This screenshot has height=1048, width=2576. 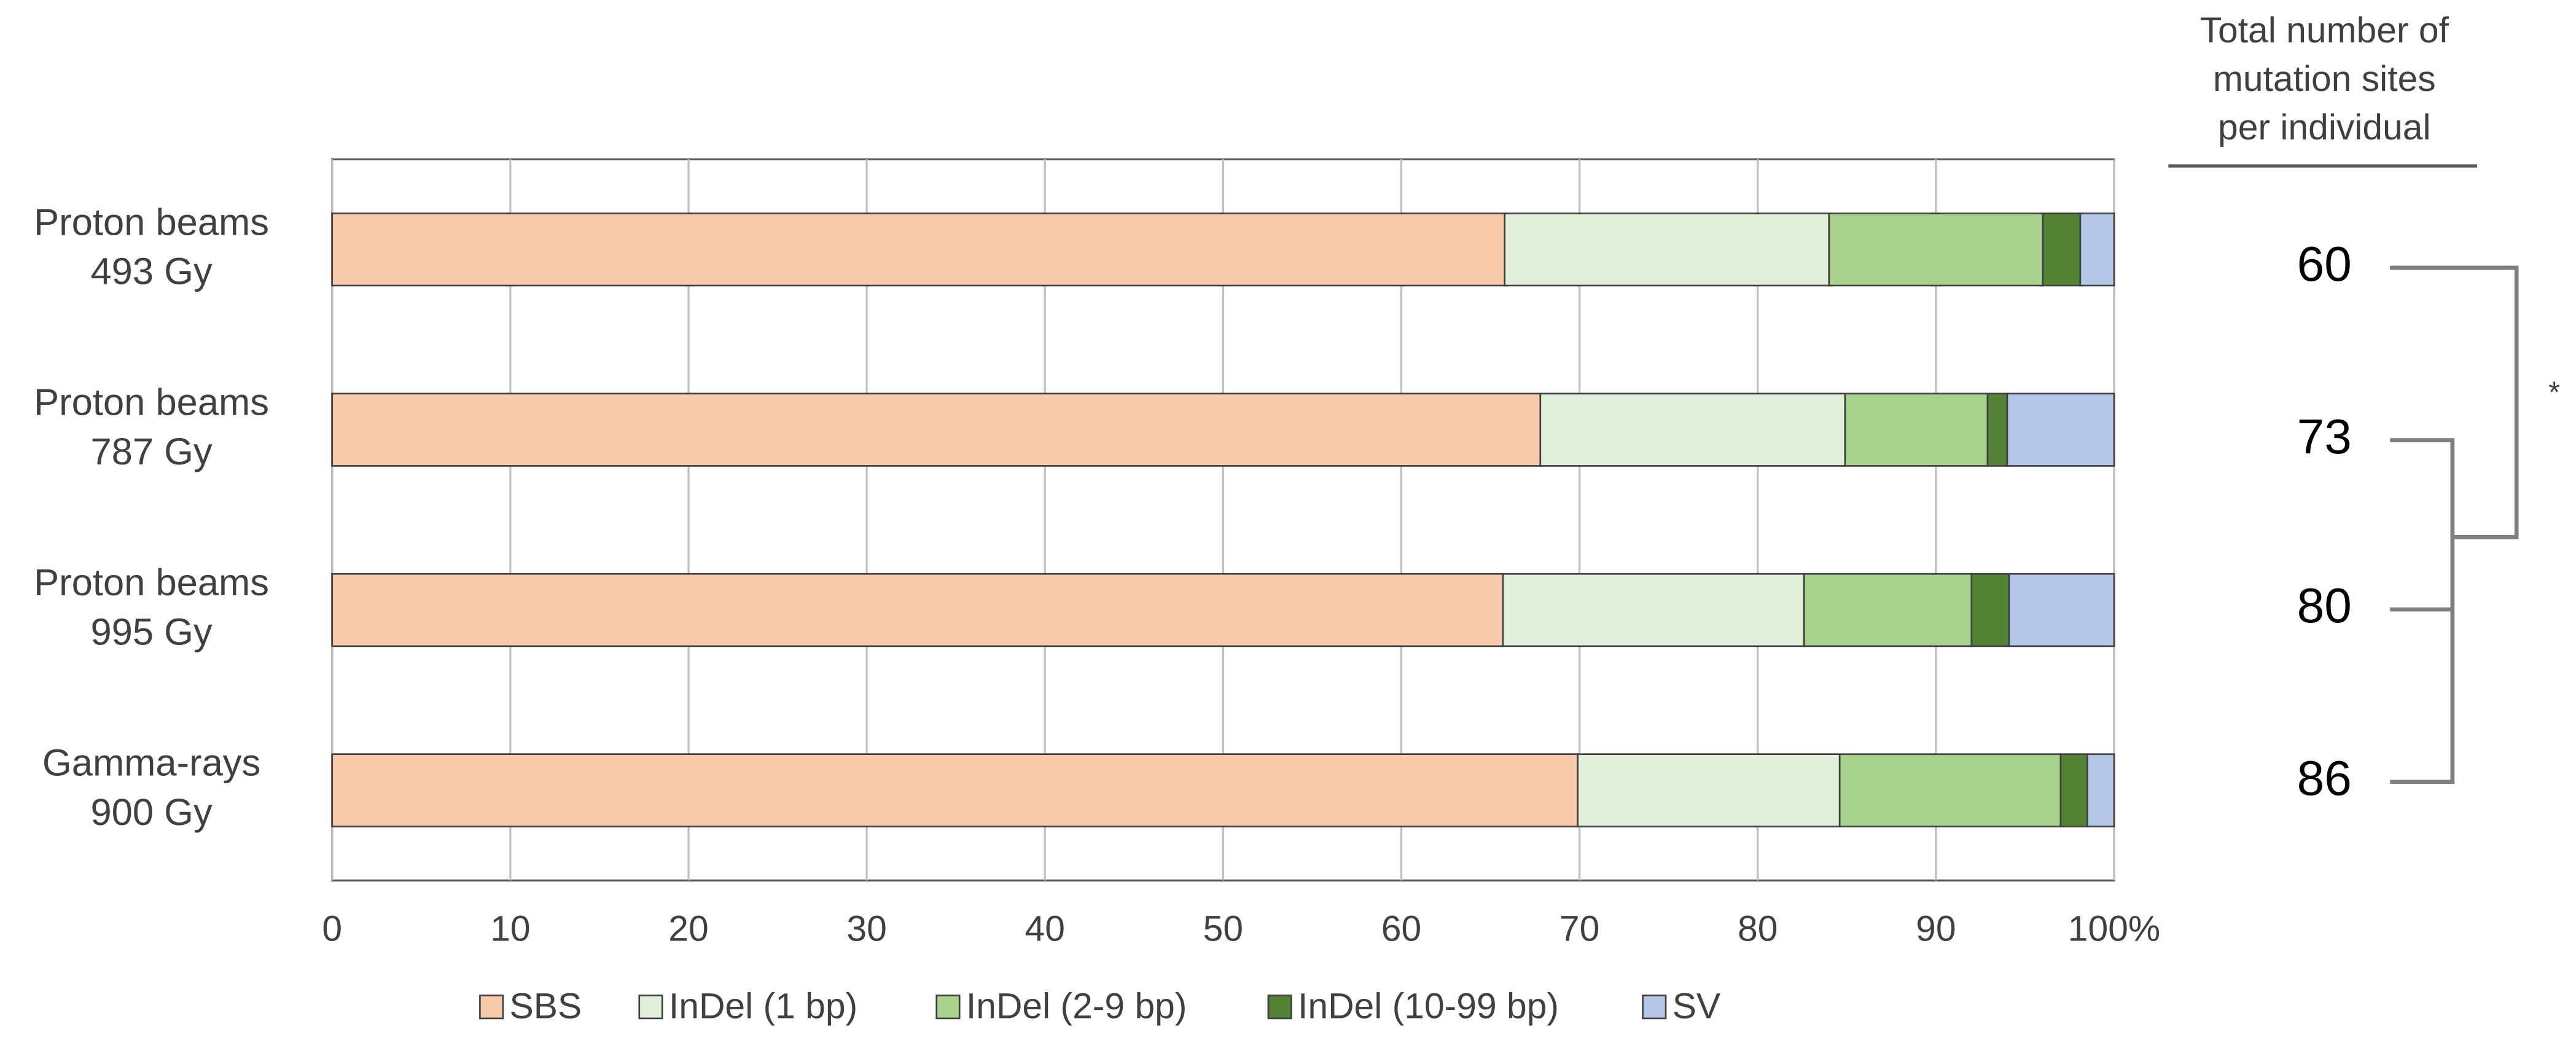 I want to click on totals-title: mutation sites, so click(x=2324, y=79).